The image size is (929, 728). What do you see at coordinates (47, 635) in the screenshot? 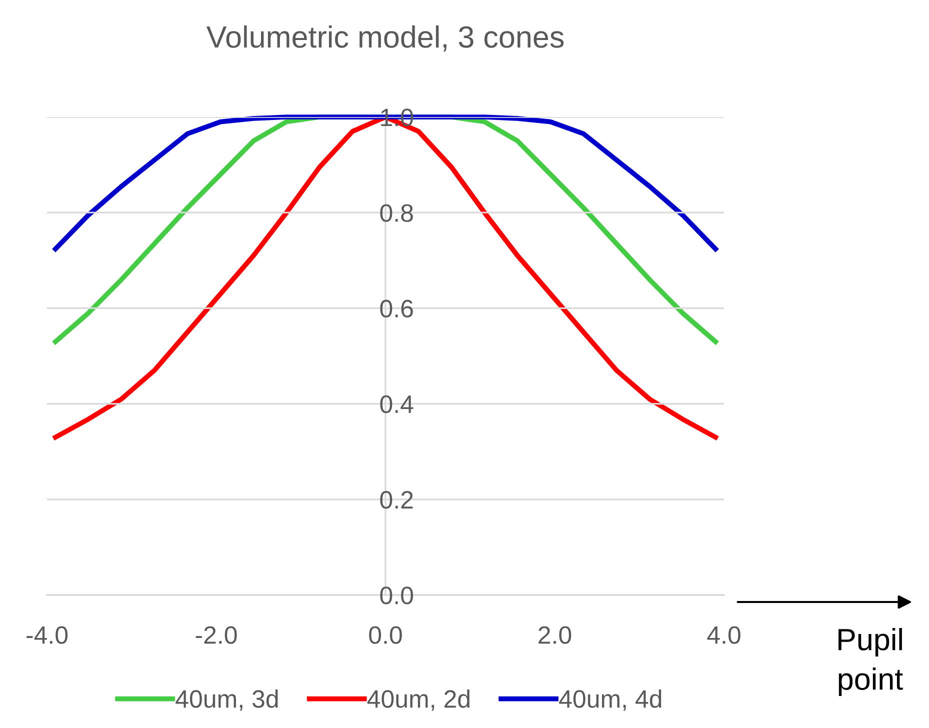
I see `x-tick-label: -4.0` at bounding box center [47, 635].